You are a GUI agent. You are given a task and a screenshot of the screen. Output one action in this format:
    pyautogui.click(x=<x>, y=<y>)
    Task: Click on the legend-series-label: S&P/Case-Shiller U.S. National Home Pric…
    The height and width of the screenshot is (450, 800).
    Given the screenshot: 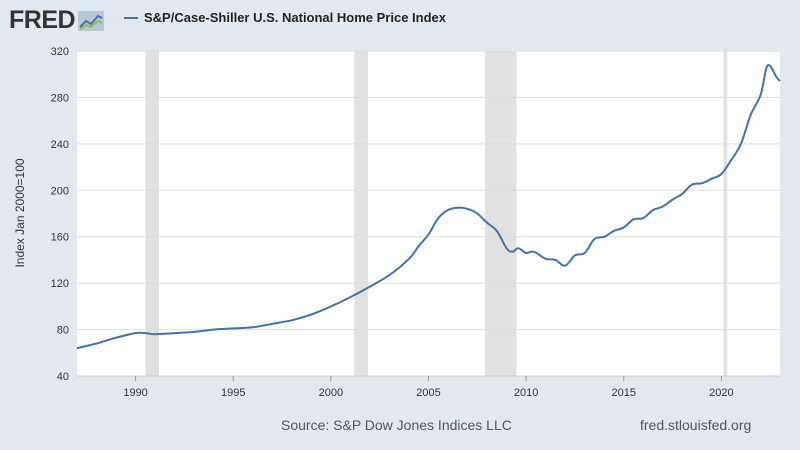 What is the action you would take?
    pyautogui.click(x=295, y=17)
    